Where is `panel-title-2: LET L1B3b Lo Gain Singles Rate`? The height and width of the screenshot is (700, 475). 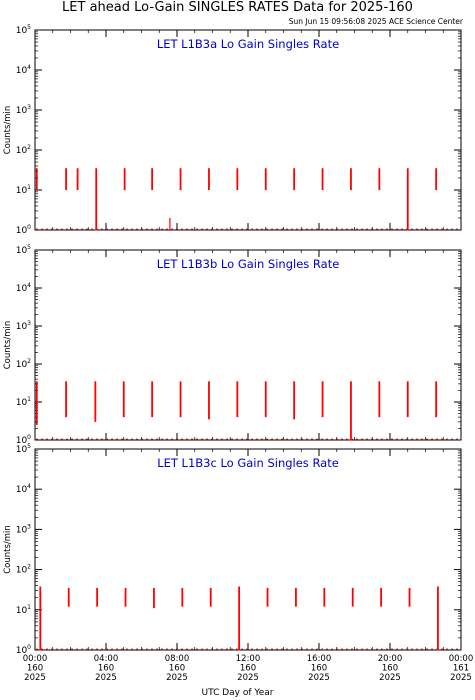 panel-title-2: LET L1B3b Lo Gain Singles Rate is located at coordinates (248, 264).